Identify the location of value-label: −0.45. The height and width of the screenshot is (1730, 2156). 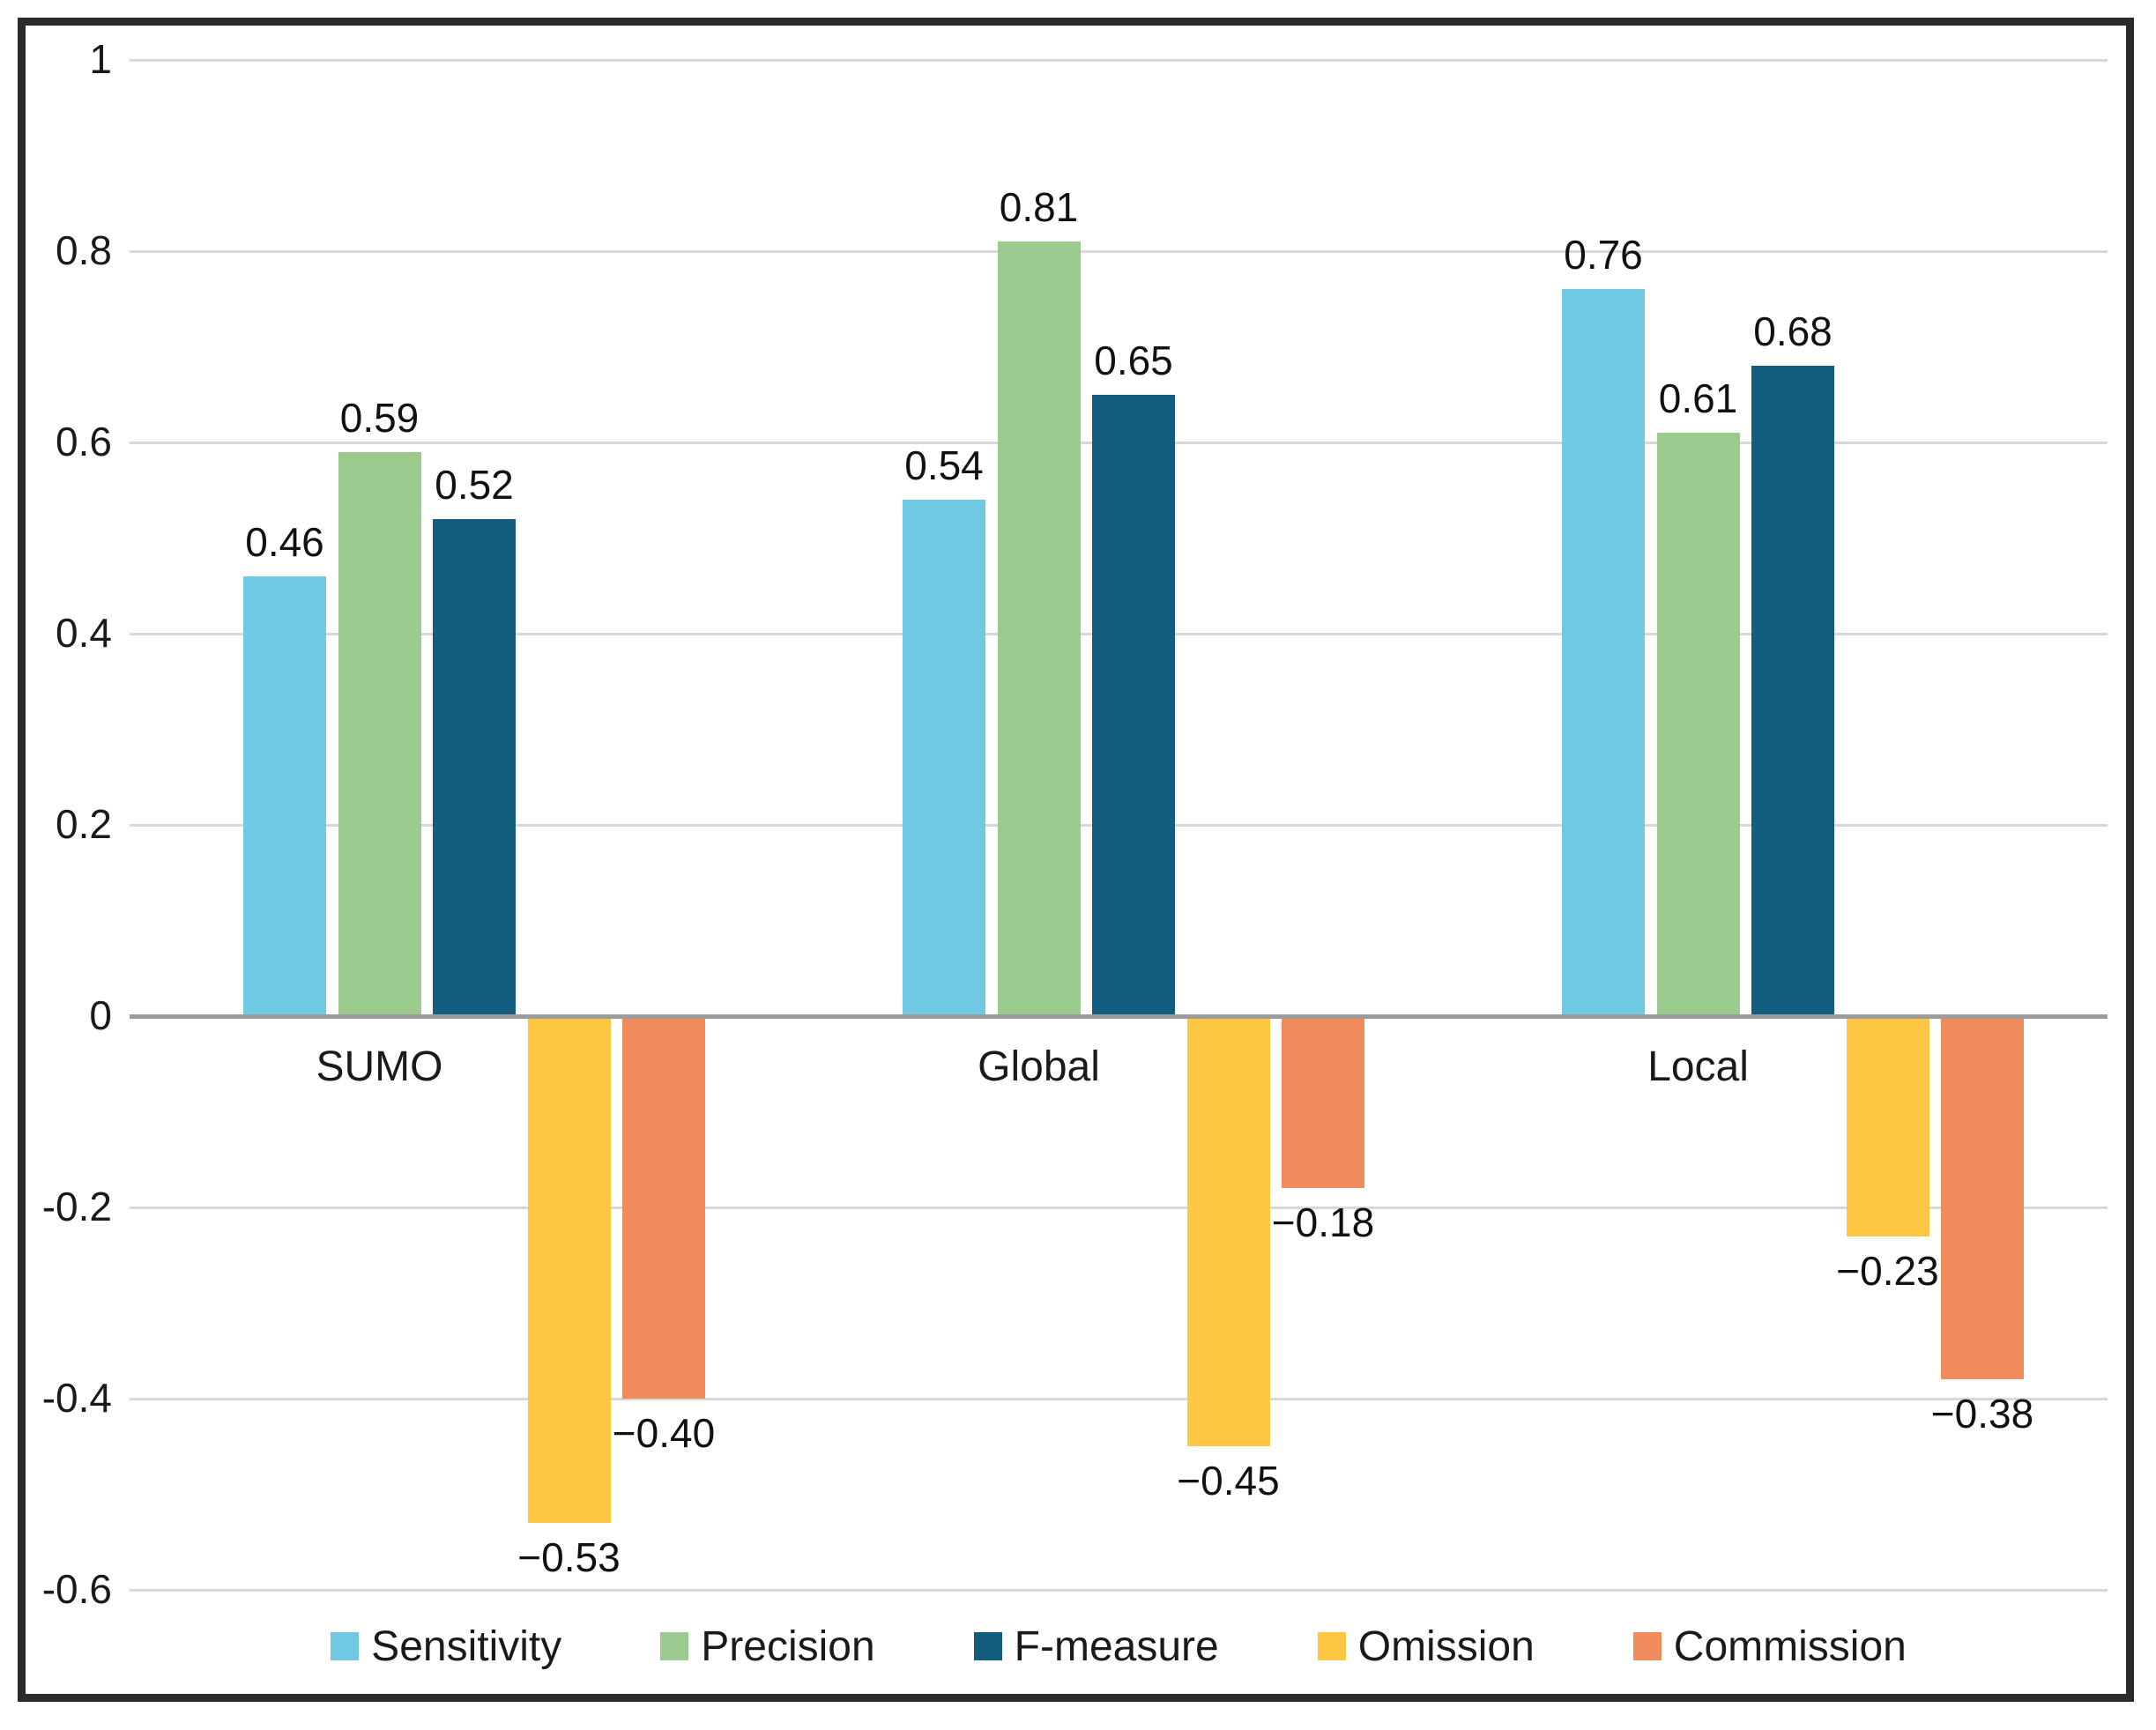
(1228, 1481).